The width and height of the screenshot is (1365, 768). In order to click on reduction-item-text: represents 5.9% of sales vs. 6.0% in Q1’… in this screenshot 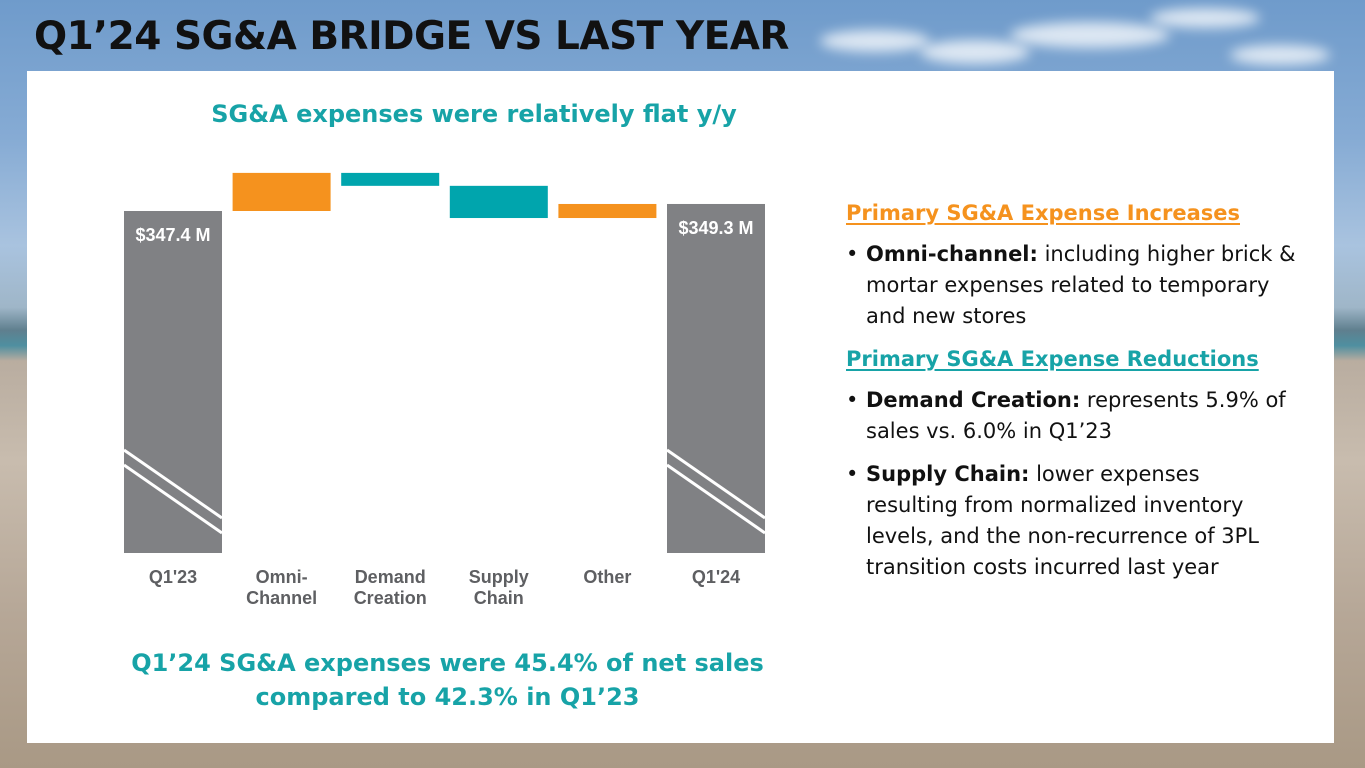, I will do `click(1076, 415)`.